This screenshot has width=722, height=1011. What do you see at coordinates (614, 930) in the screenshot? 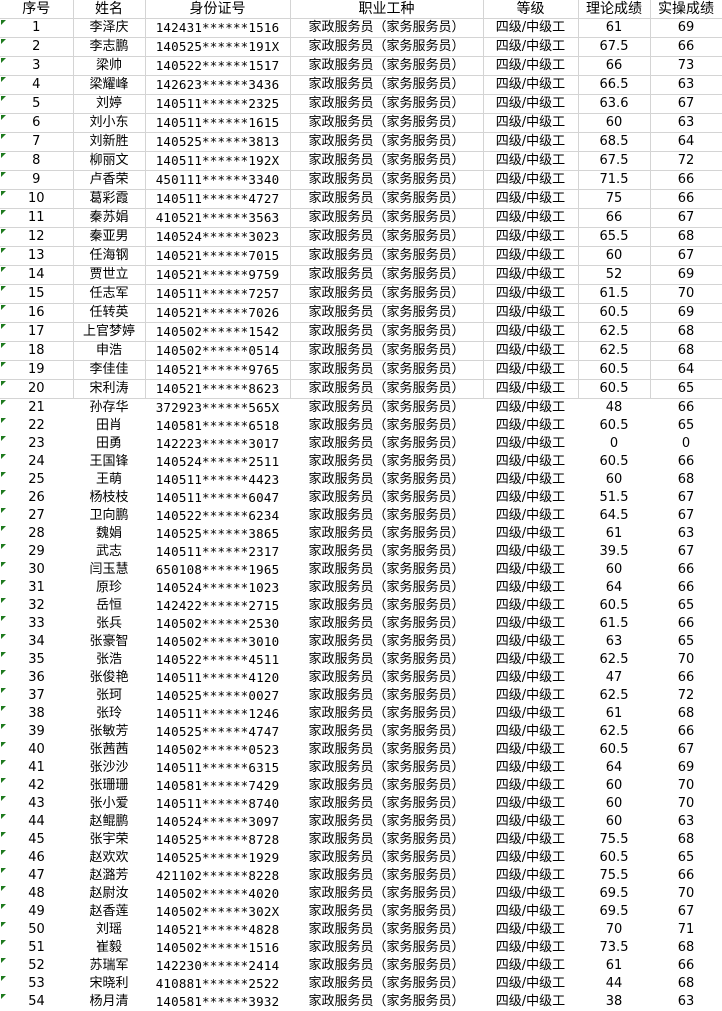
I see `theory-score-cell: 70` at bounding box center [614, 930].